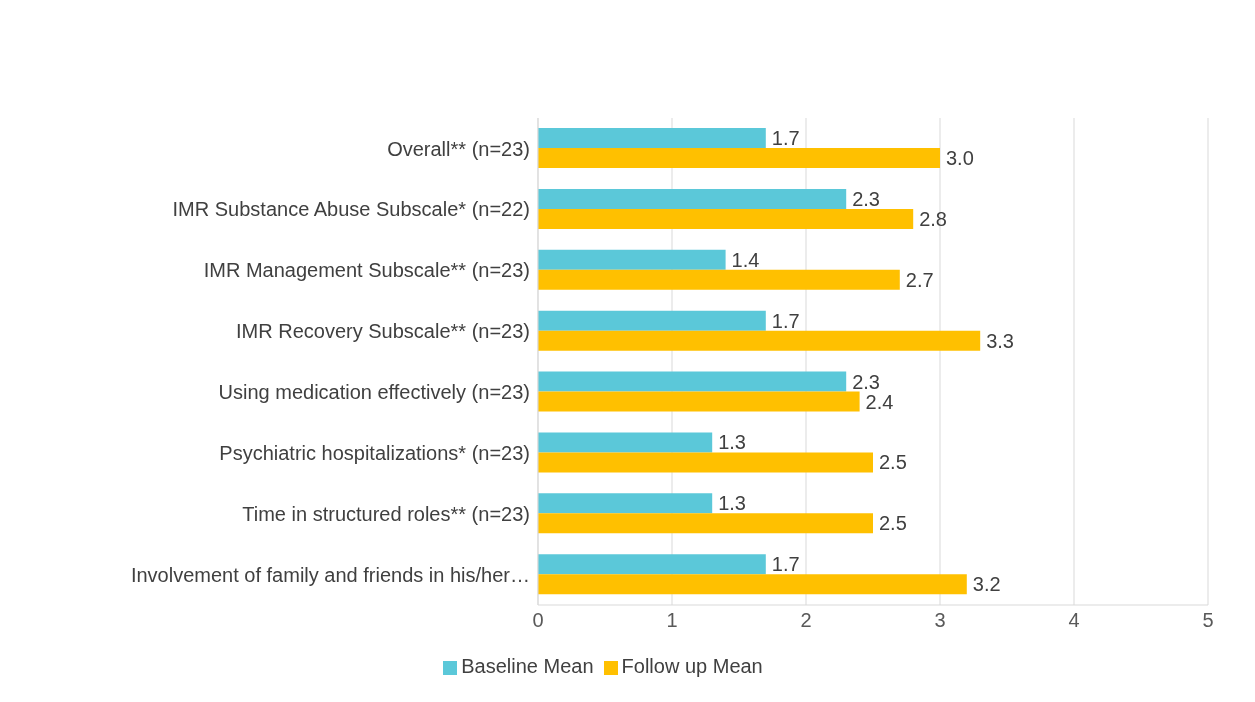 The height and width of the screenshot is (702, 1255). What do you see at coordinates (940, 620) in the screenshot?
I see `x-tick-label: 3` at bounding box center [940, 620].